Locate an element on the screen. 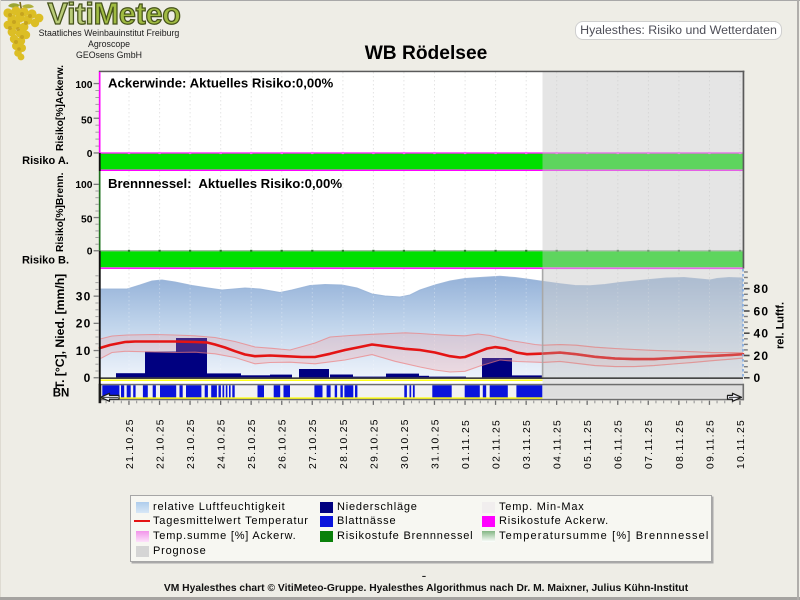 This screenshot has width=800, height=600. svg-text:Ackerwinde: Aktuelles Risiko:0: Ackerwinde: Aktuelles Risiko:0,00% is located at coordinates (221, 82).